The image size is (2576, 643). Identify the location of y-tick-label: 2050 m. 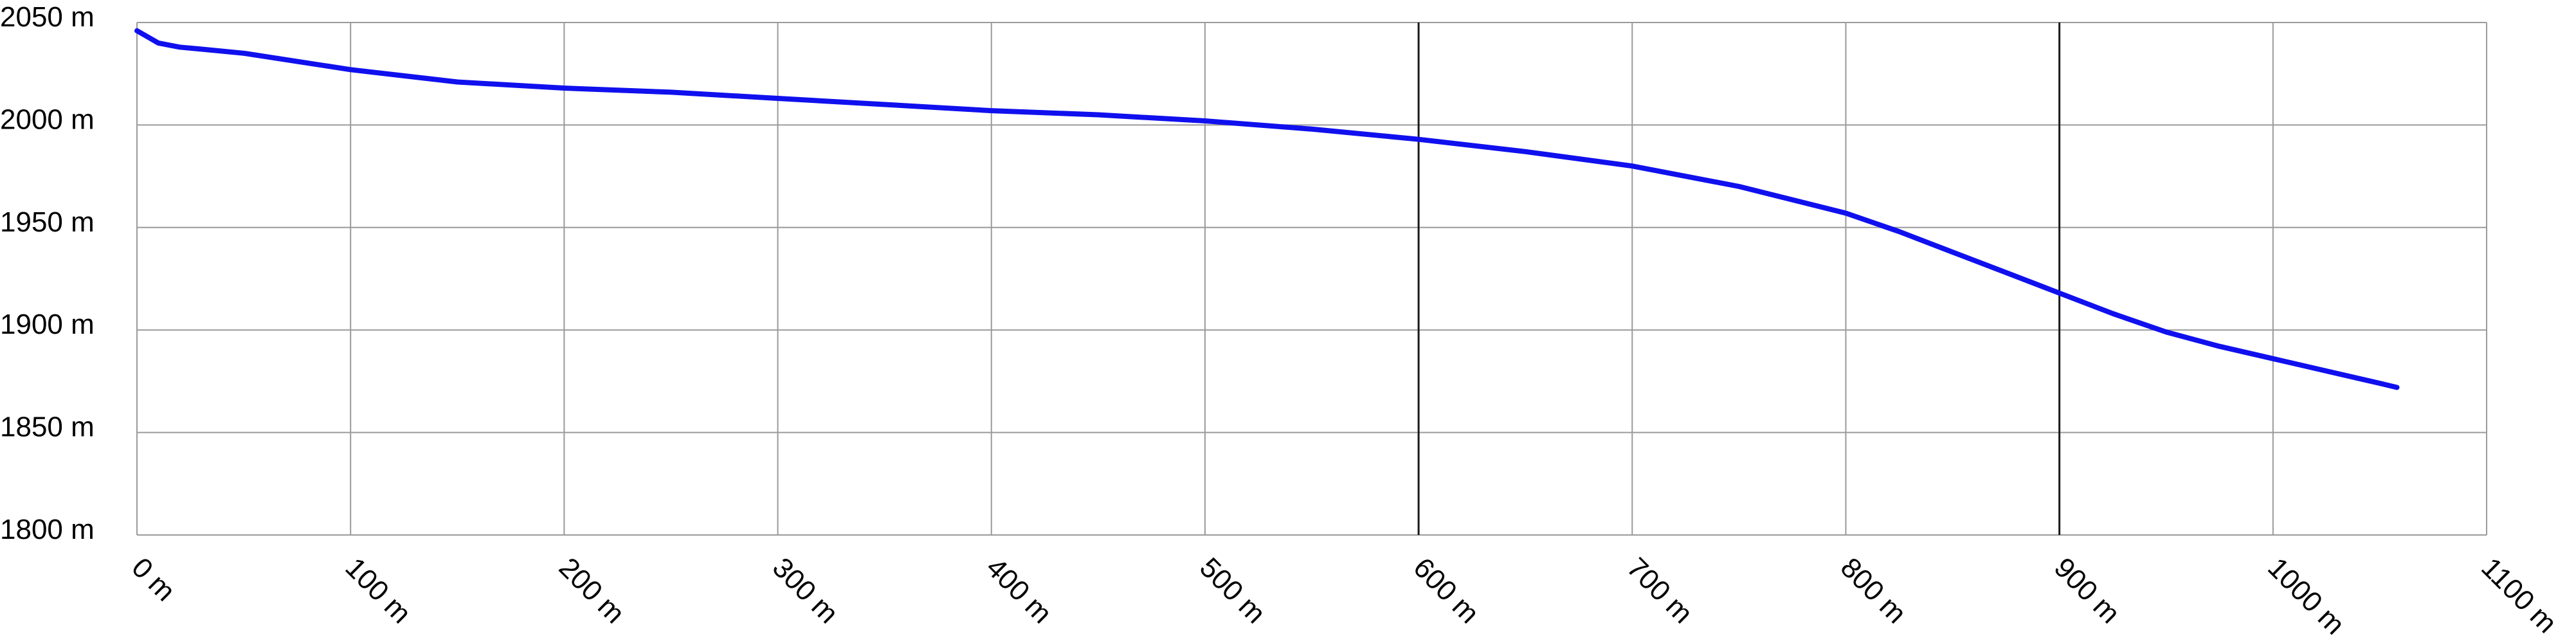
(47, 17).